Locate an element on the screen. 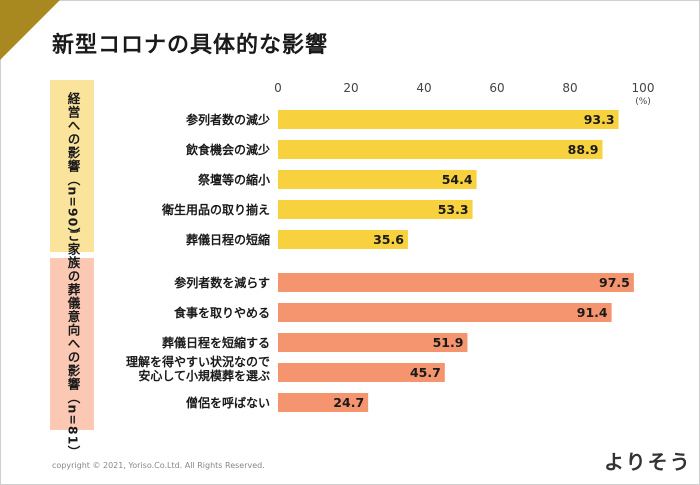 The height and width of the screenshot is (485, 700). group-label-box-family: ご家族の葬儀意向への影響（n=81） is located at coordinates (72, 344).